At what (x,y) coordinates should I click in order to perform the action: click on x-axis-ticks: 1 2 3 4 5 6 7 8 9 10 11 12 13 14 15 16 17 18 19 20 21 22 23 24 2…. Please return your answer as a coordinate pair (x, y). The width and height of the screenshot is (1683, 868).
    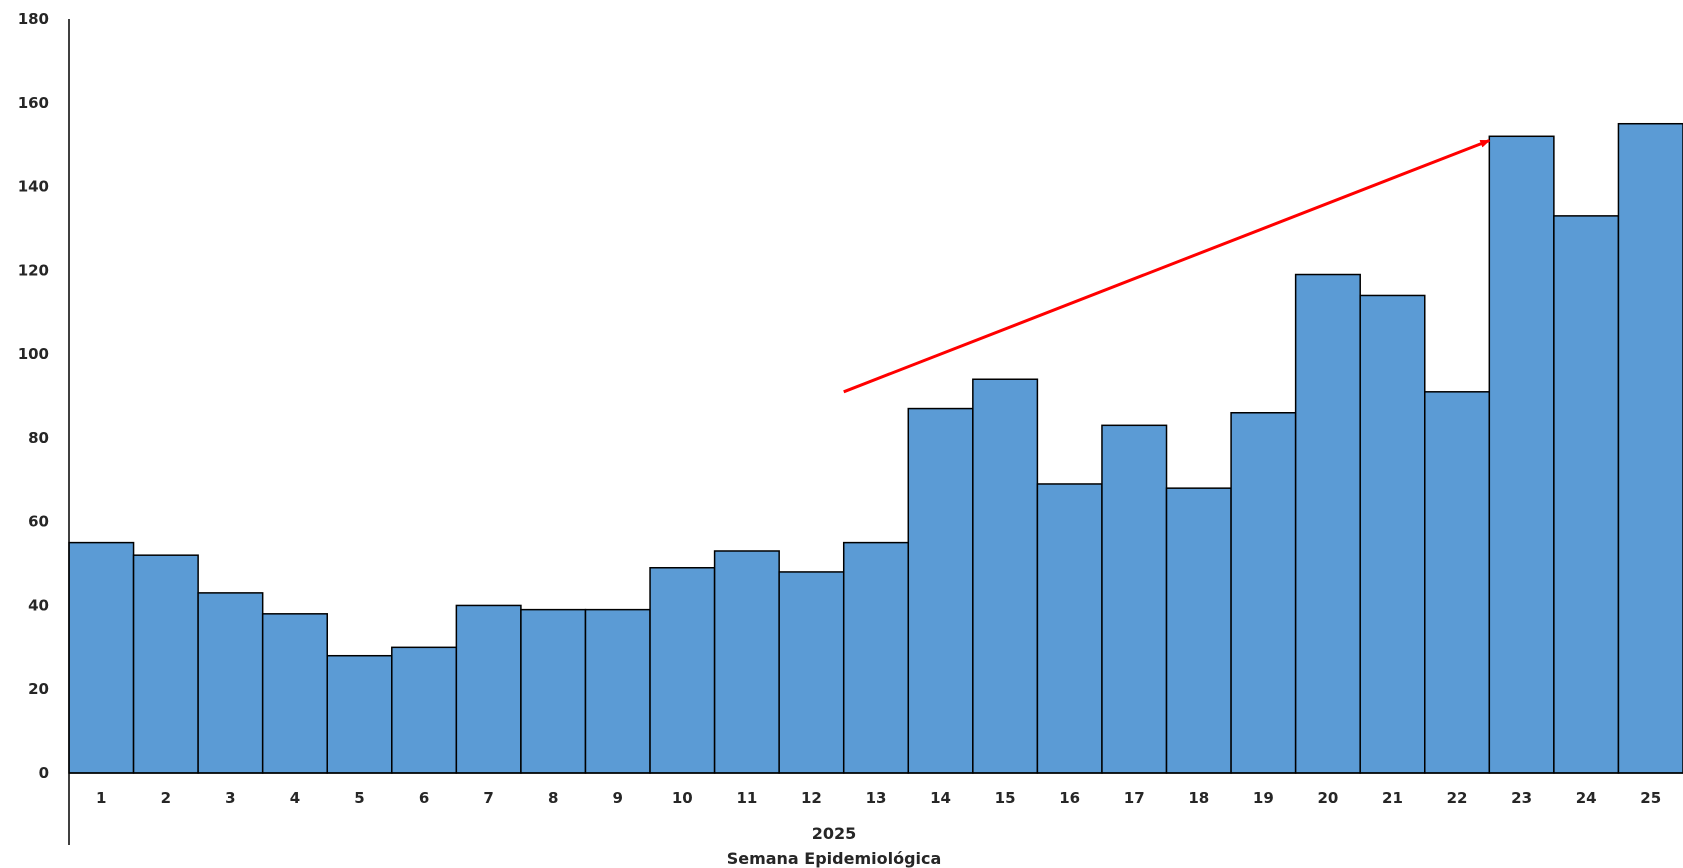
    Looking at the image, I should click on (878, 798).